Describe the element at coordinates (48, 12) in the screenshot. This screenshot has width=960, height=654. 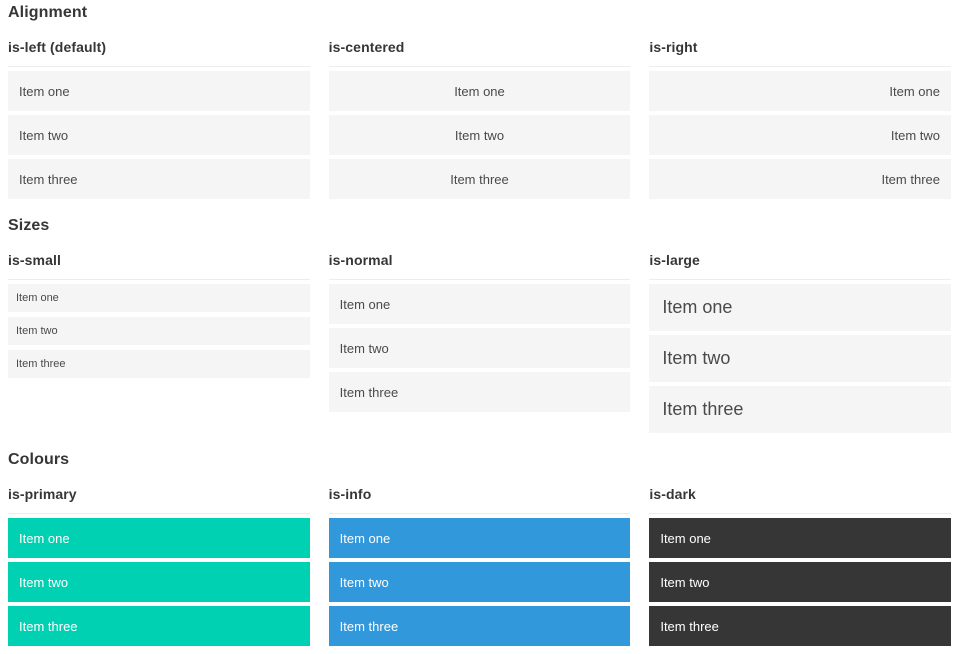
I see `section-heading: Alignment` at that location.